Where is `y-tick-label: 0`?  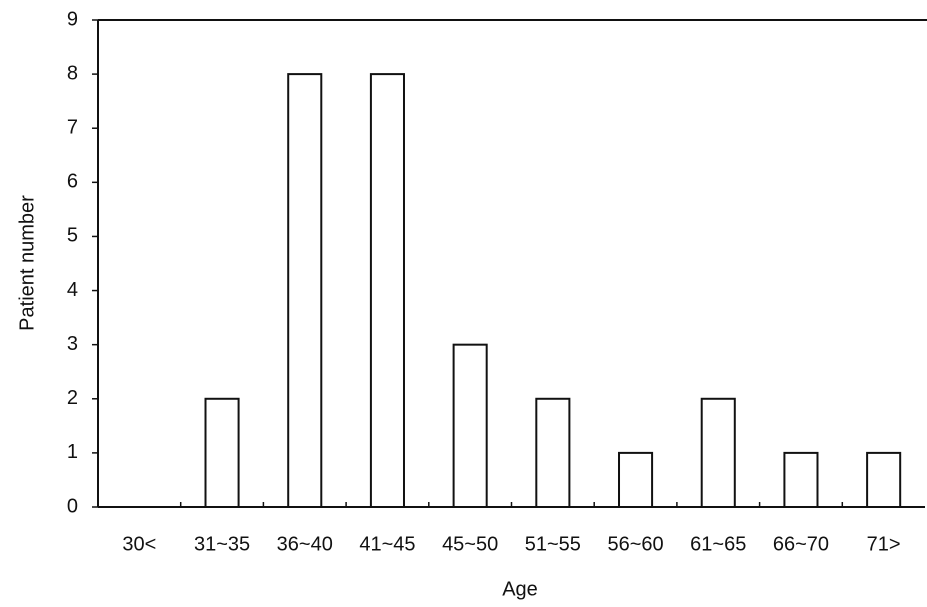 y-tick-label: 0 is located at coordinates (72, 506).